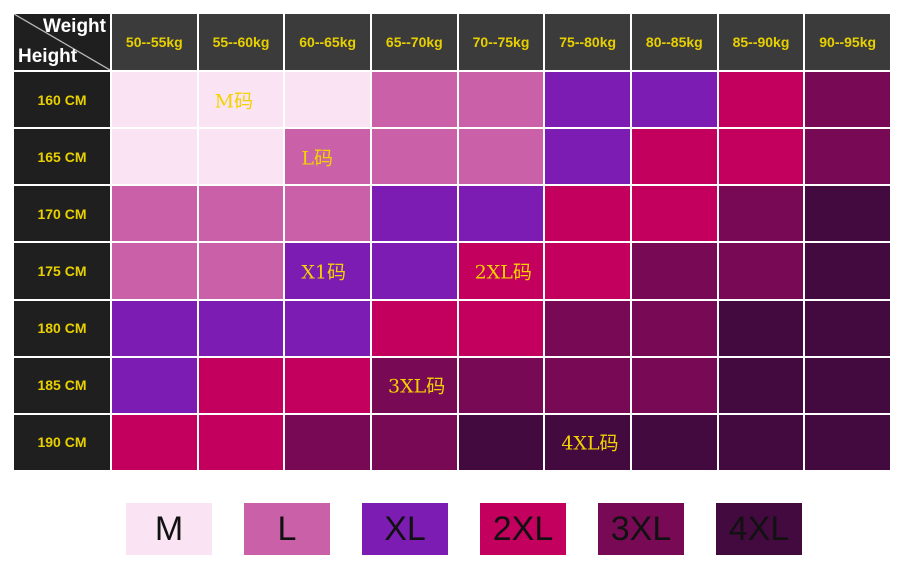 Image resolution: width=900 pixels, height=571 pixels. I want to click on size-cell: 3XL码, so click(414, 385).